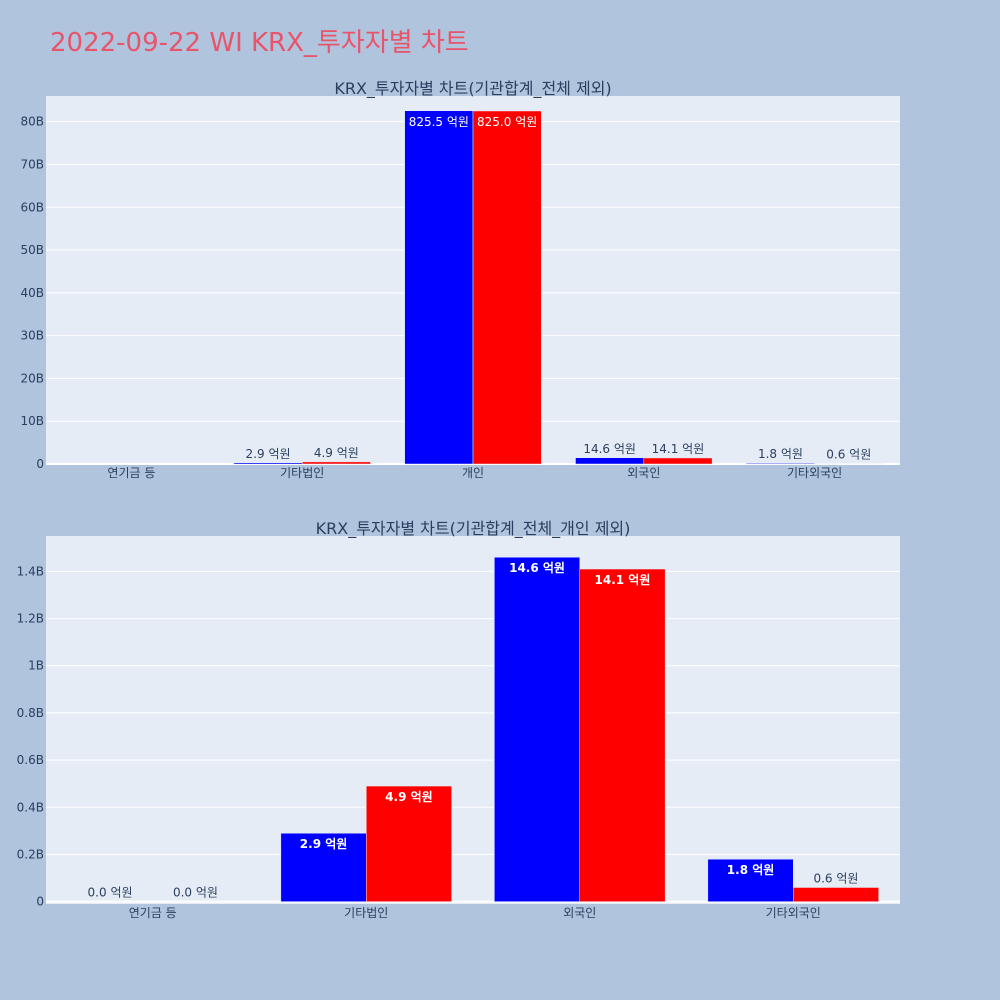  What do you see at coordinates (32, 378) in the screenshot?
I see `y-tick-label: 20B` at bounding box center [32, 378].